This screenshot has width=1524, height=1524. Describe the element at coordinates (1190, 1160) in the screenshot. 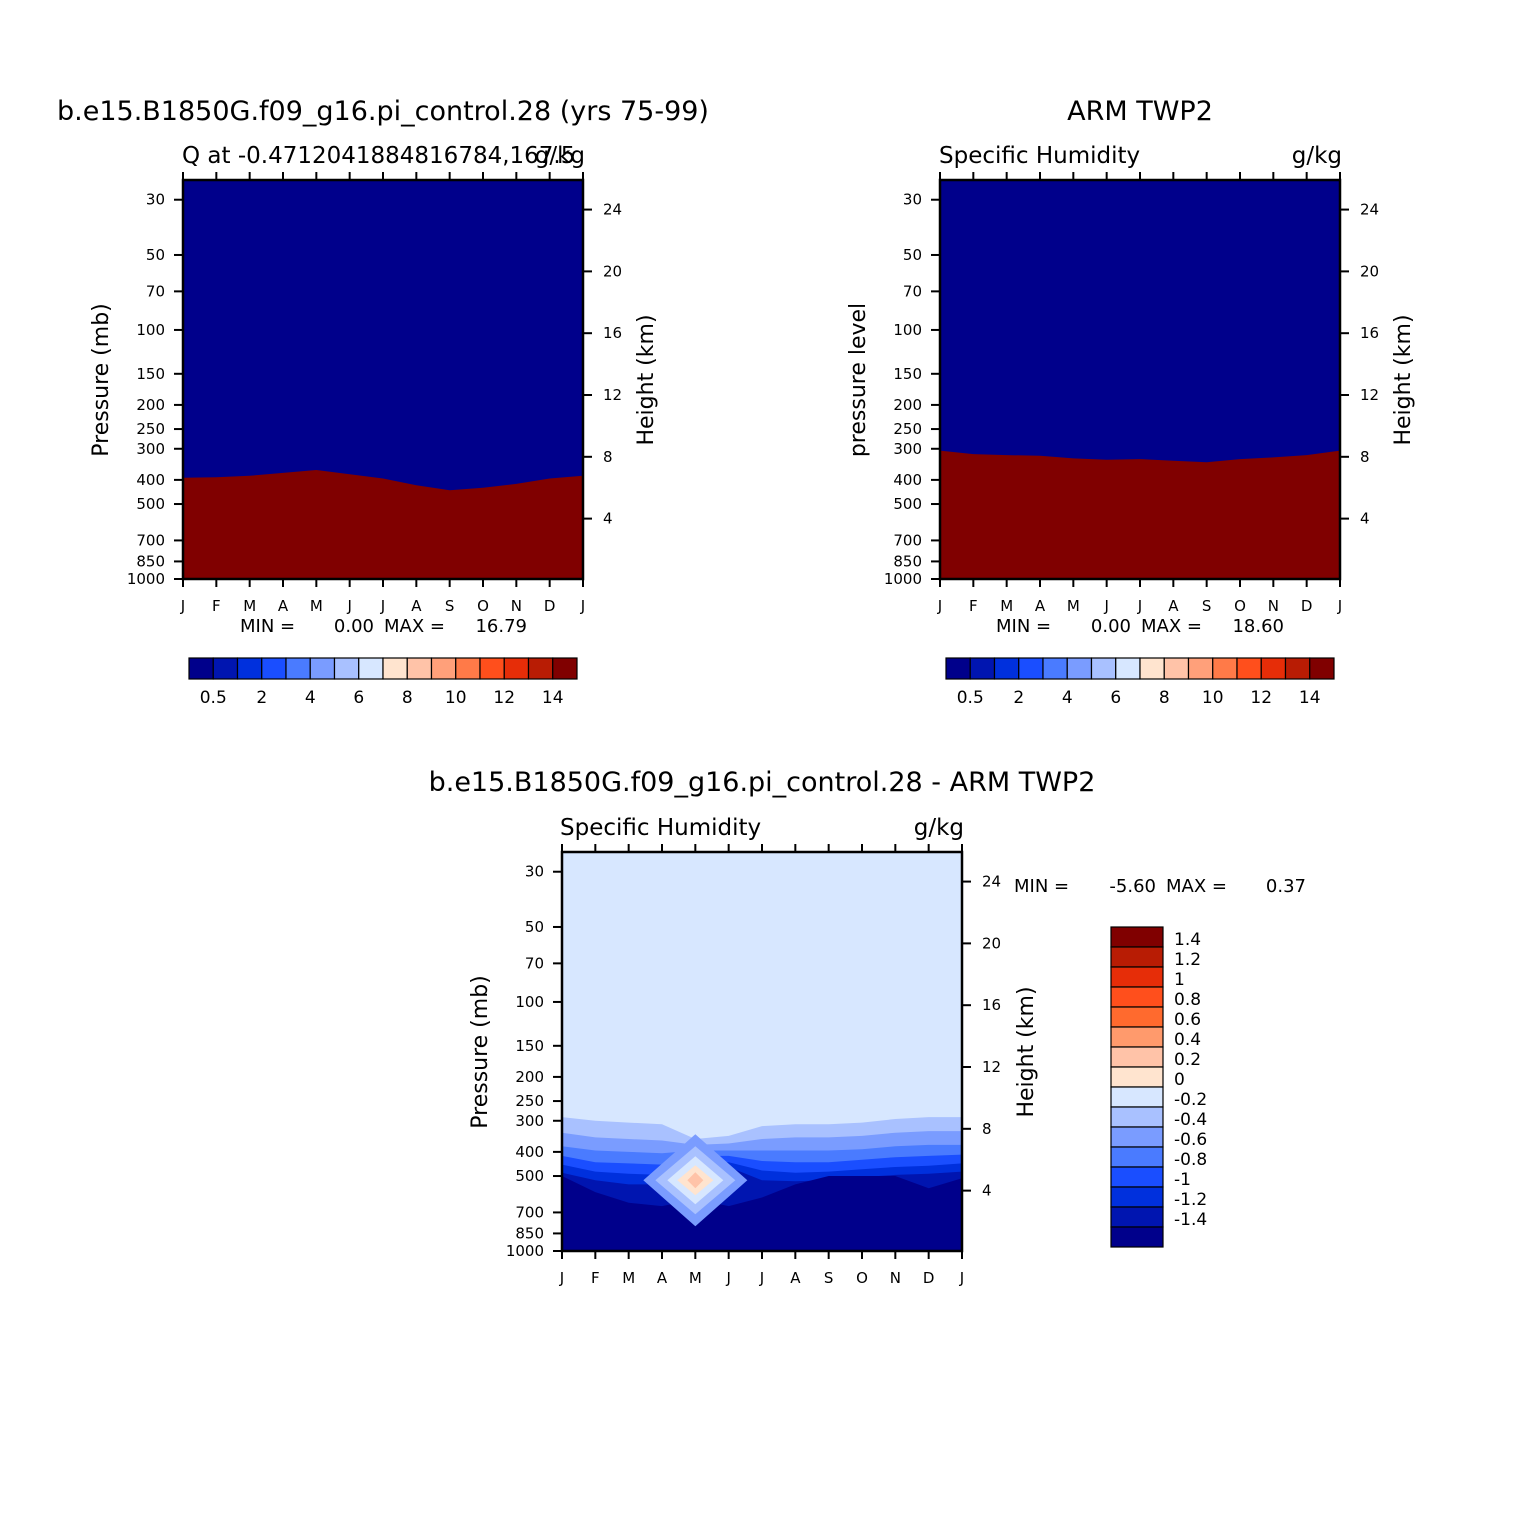

I see `diff-colorbar-label: -0.8` at that location.